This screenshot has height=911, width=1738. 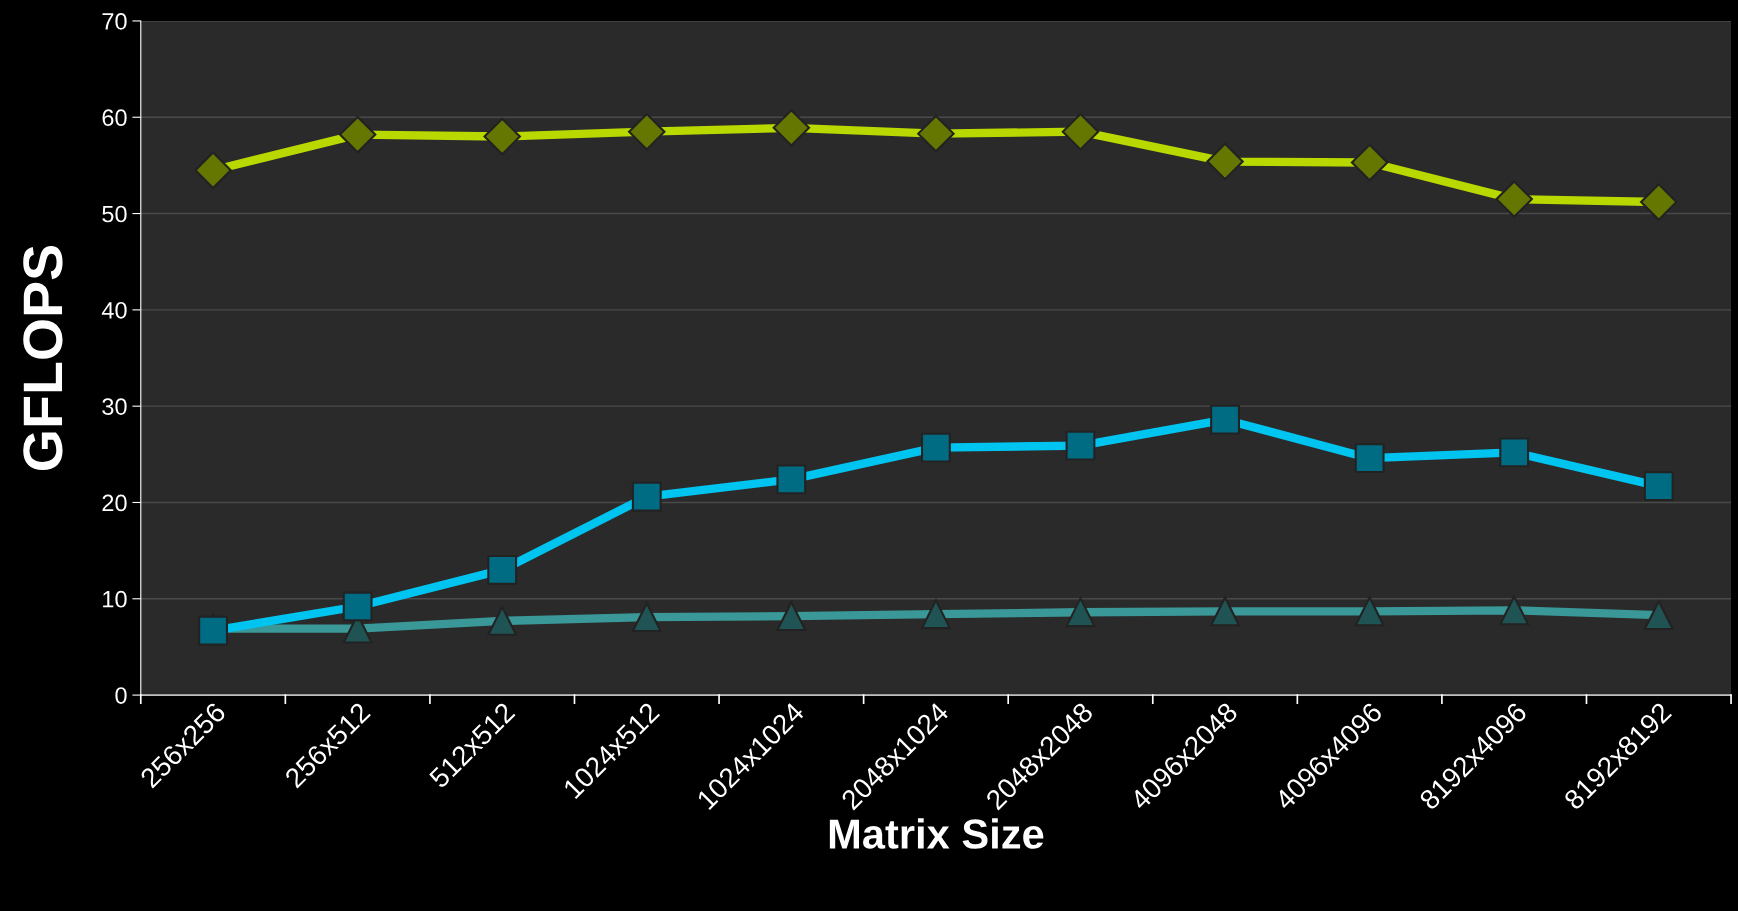 What do you see at coordinates (121, 695) in the screenshot?
I see `y-tick-label: 0` at bounding box center [121, 695].